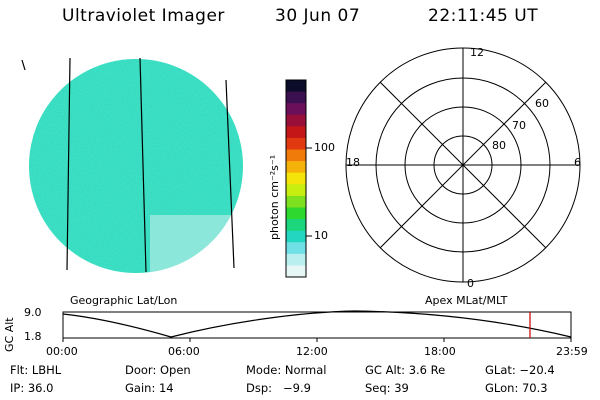 The height and width of the screenshot is (400, 600). I want to click on mlt-label-top: 12, so click(477, 52).